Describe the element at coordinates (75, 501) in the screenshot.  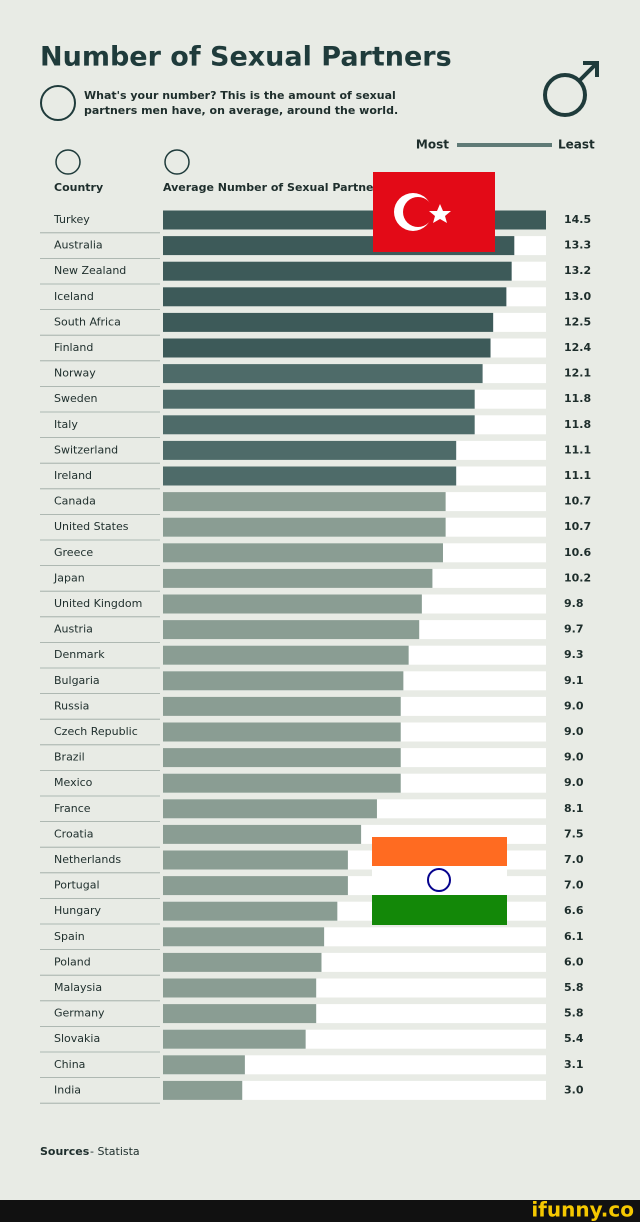
I see `category-label: Canada` at that location.